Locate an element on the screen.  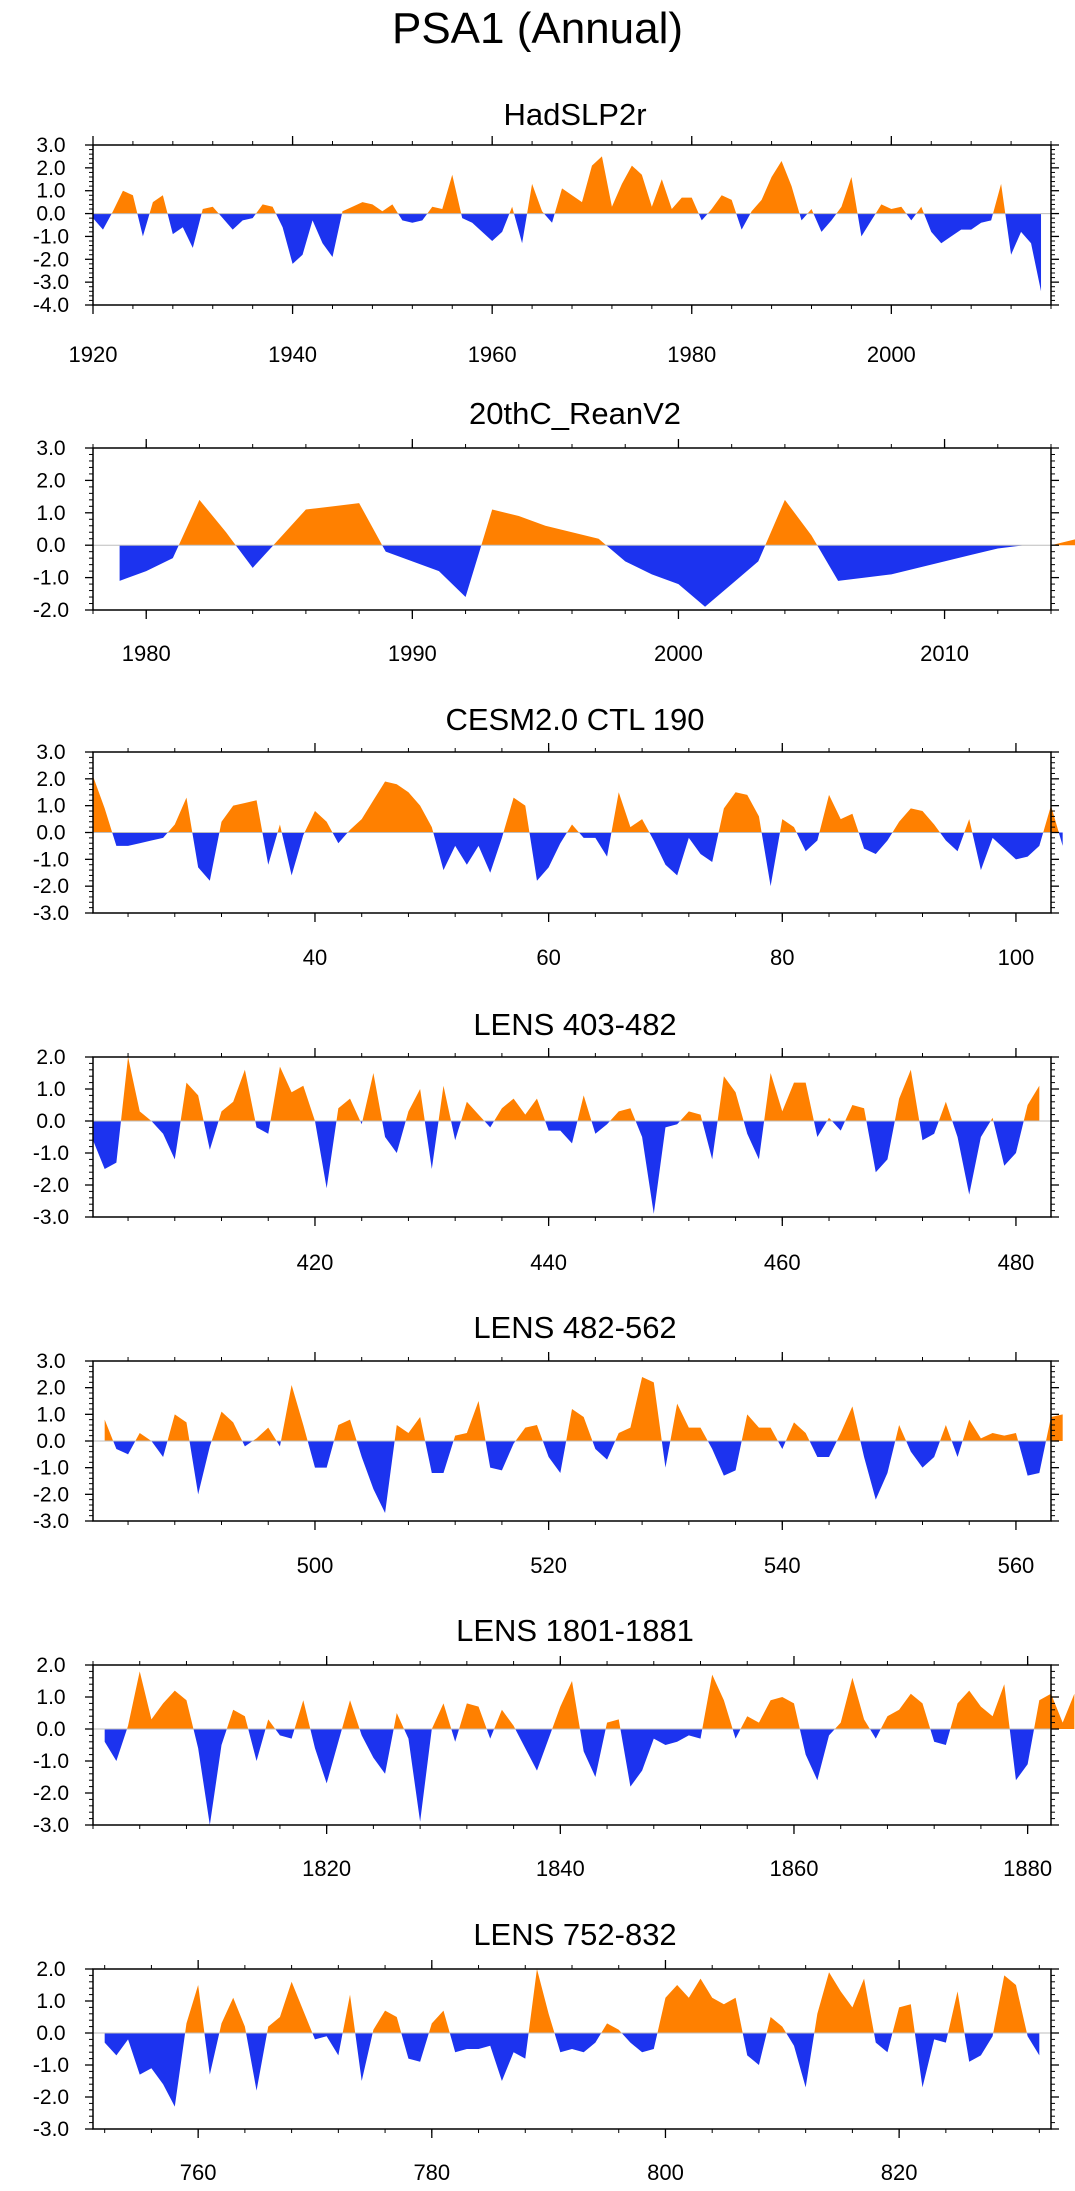
x-tick-label: 1920 is located at coordinates (93, 354).